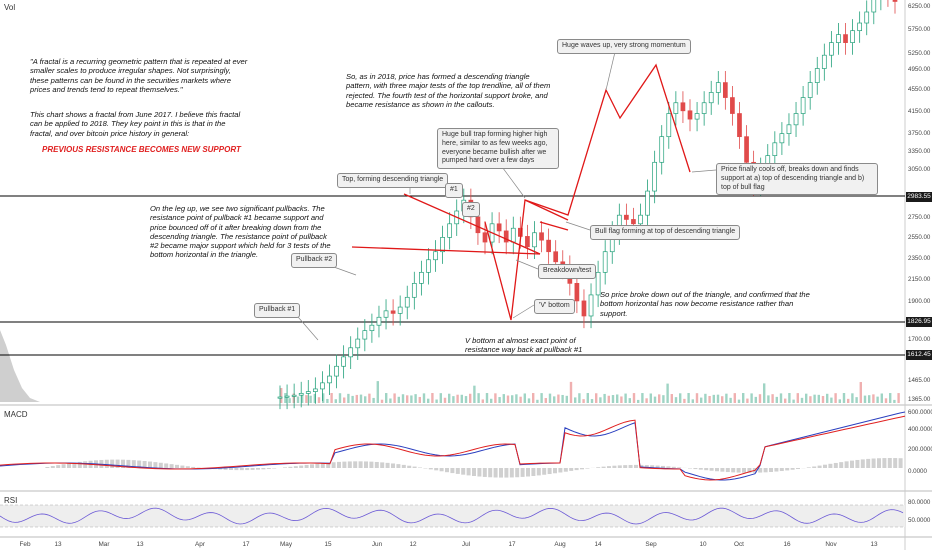  What do you see at coordinates (546, 210) in the screenshot?
I see `bull-flag-top` at bounding box center [546, 210].